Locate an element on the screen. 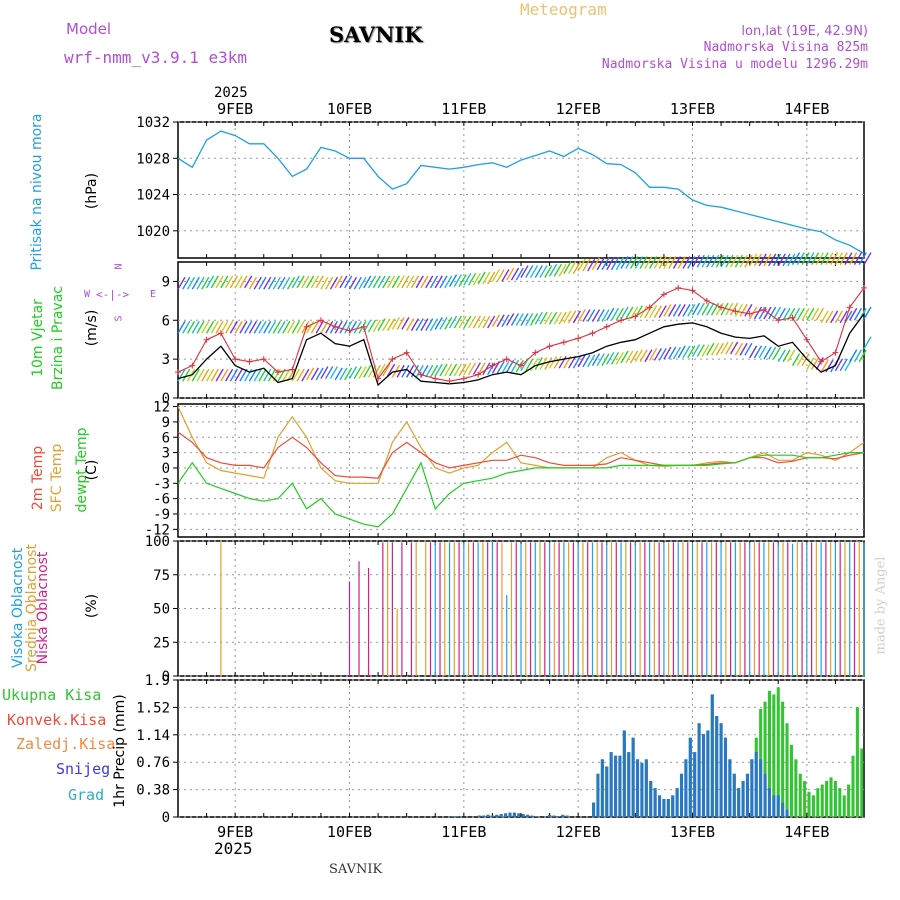  ytick-label-cloud-3: 75 is located at coordinates (161, 576).